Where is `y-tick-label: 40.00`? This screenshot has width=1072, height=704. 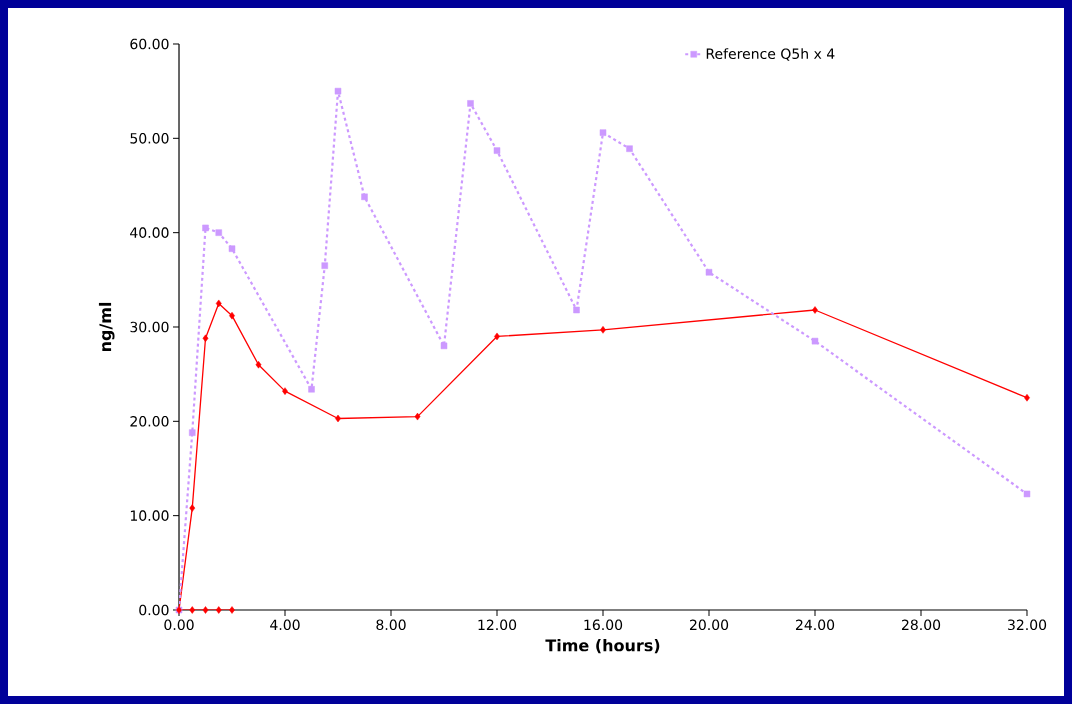
y-tick-label: 40.00 is located at coordinates (149, 232).